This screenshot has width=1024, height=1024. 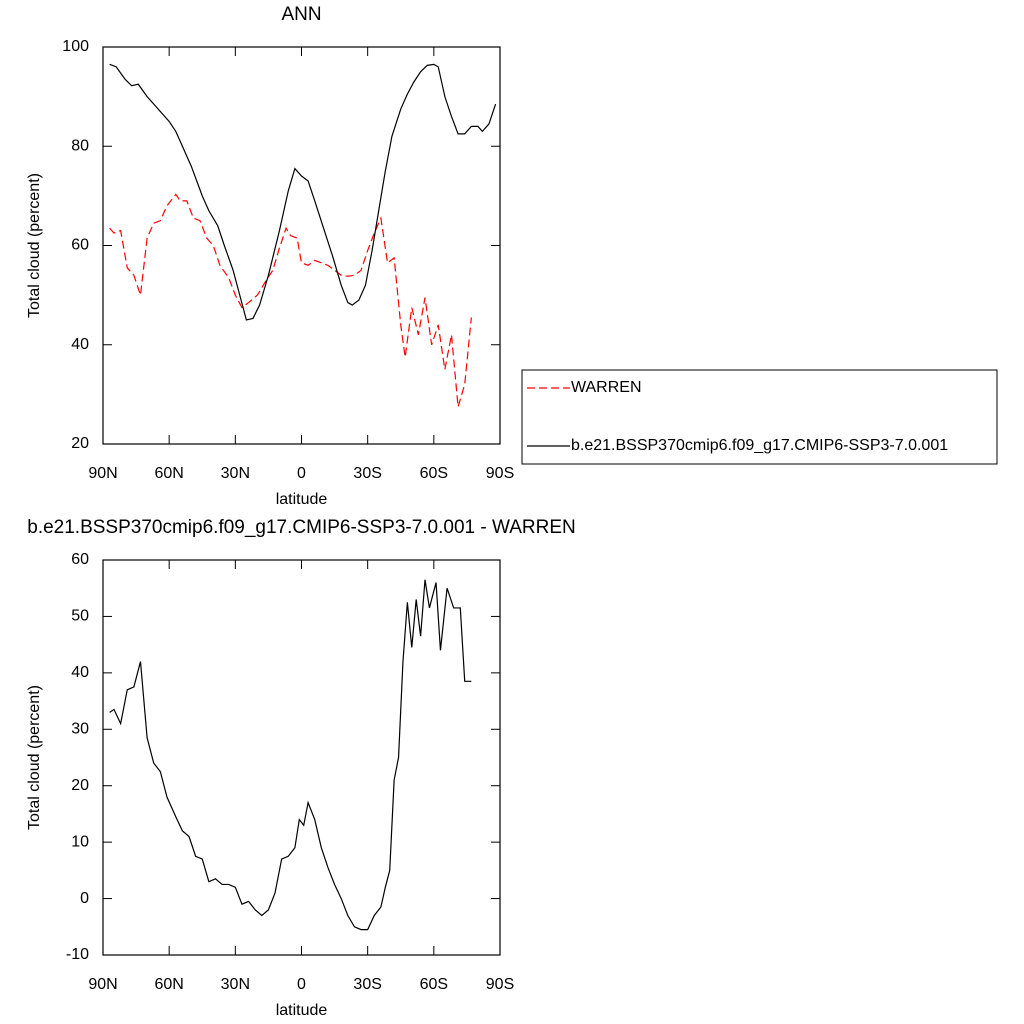 I want to click on y-tick-label: 0, so click(x=84, y=898).